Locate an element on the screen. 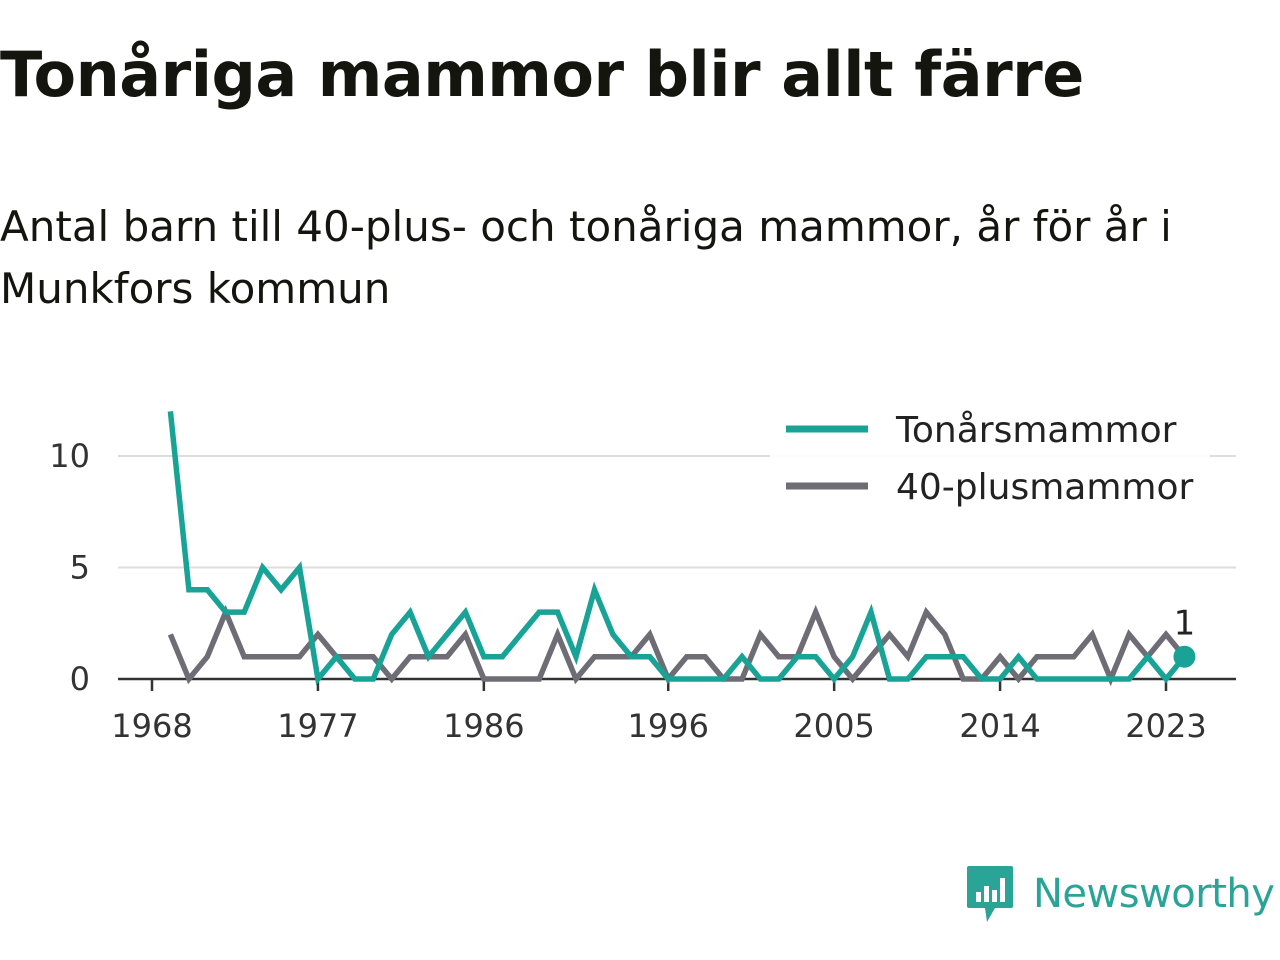 The image size is (1280, 960). legend-label-1: 40-plusmammor is located at coordinates (1045, 487).